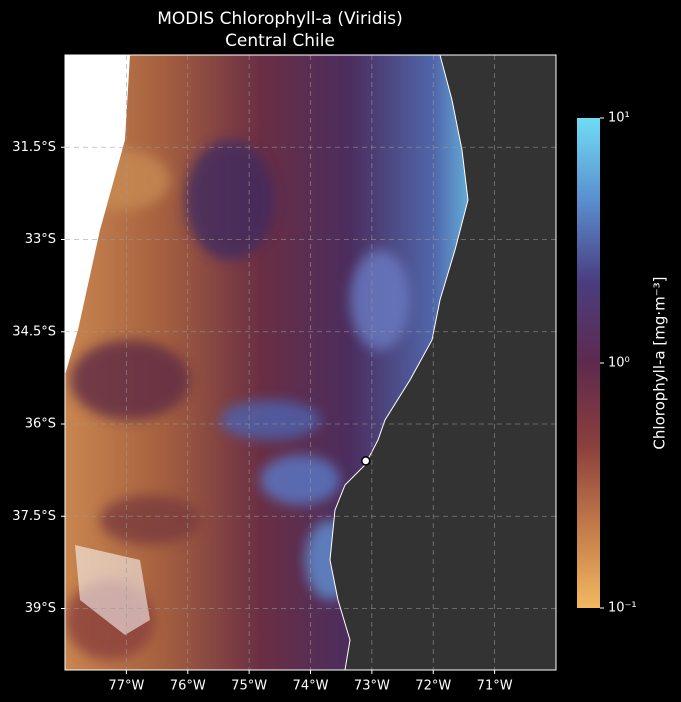 This screenshot has height=702, width=681. Describe the element at coordinates (660, 362) in the screenshot. I see `colorbar-label: Chlorophyll-a [mg·m⁻³]` at that location.